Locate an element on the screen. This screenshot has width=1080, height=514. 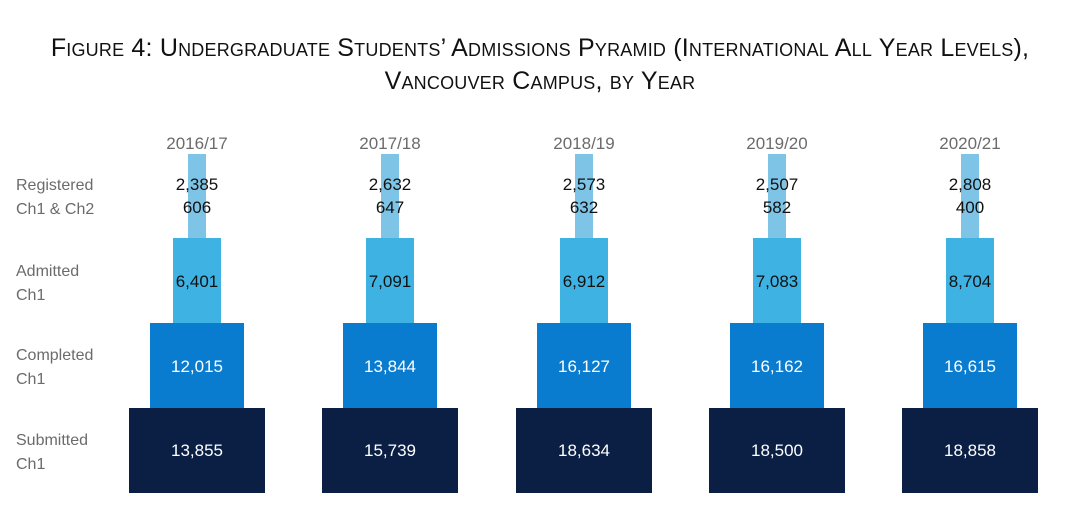
year-label: 2016/17 is located at coordinates (196, 143).